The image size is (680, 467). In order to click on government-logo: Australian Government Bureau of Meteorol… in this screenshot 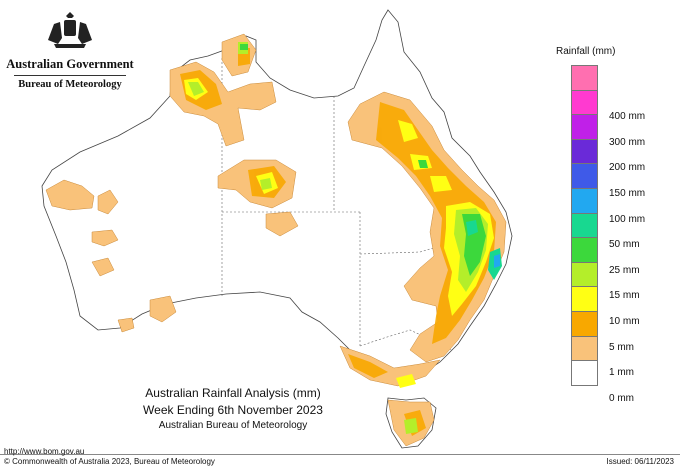, I will do `click(70, 50)`.